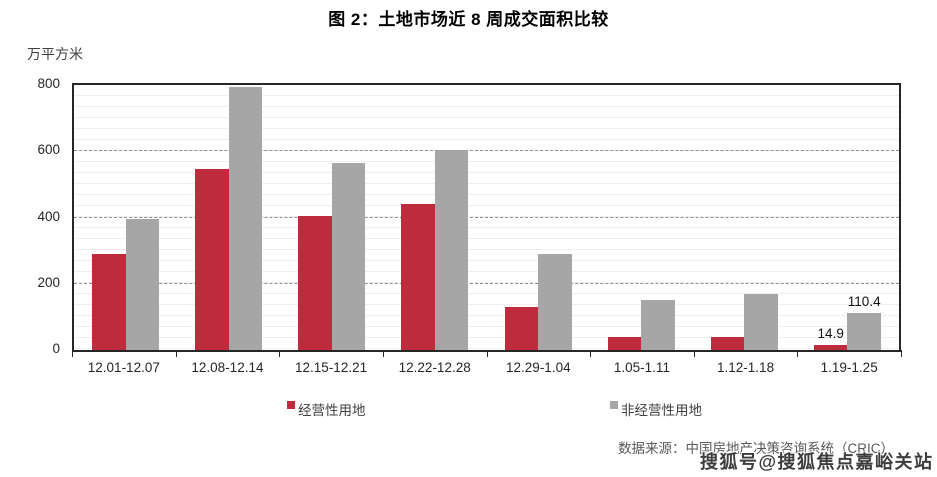 This screenshot has height=477, width=937. I want to click on x-tick-label-6: 1.12-1.18, so click(746, 367).